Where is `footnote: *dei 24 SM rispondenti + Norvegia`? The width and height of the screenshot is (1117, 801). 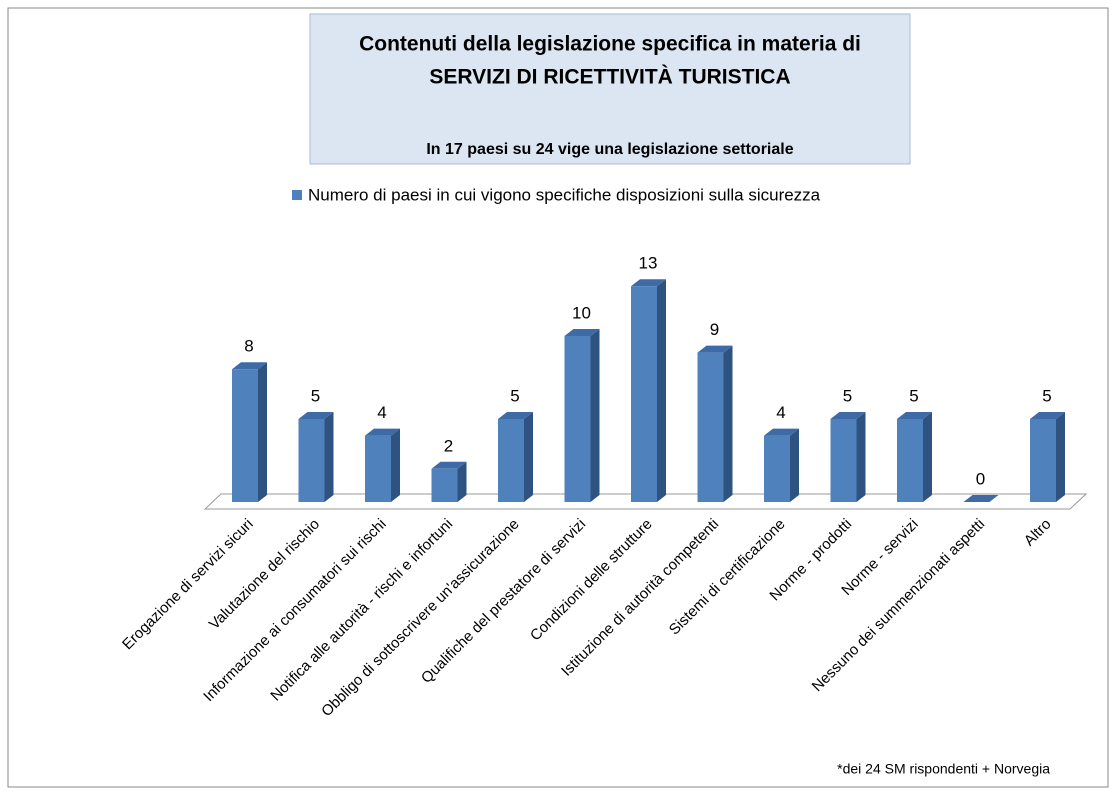
footnote: *dei 24 SM rispondenti + Norvegia is located at coordinates (943, 769).